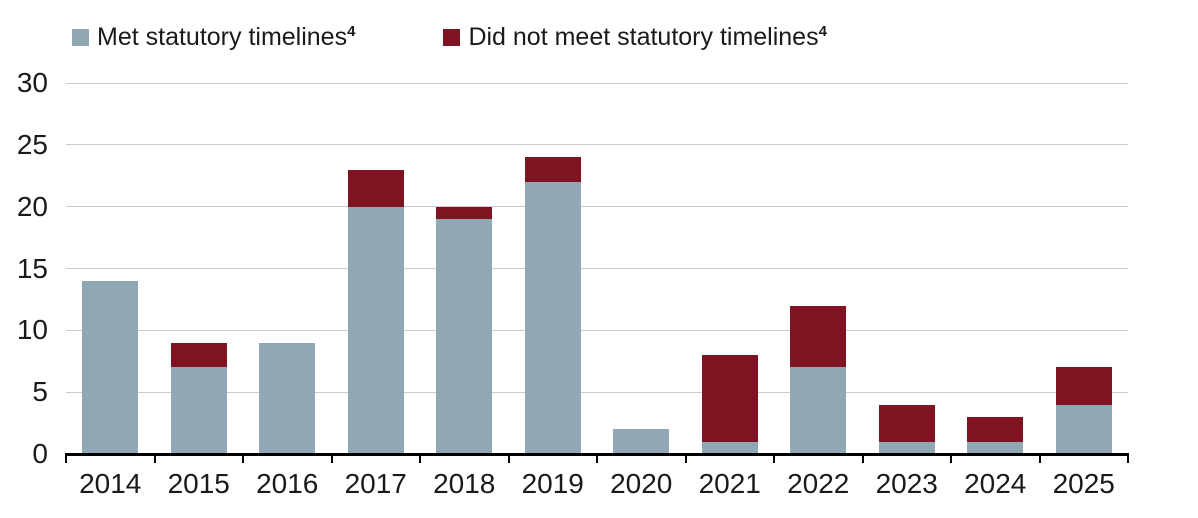 The width and height of the screenshot is (1198, 518). I want to click on x-tick-label-2016: 2016, so click(287, 483).